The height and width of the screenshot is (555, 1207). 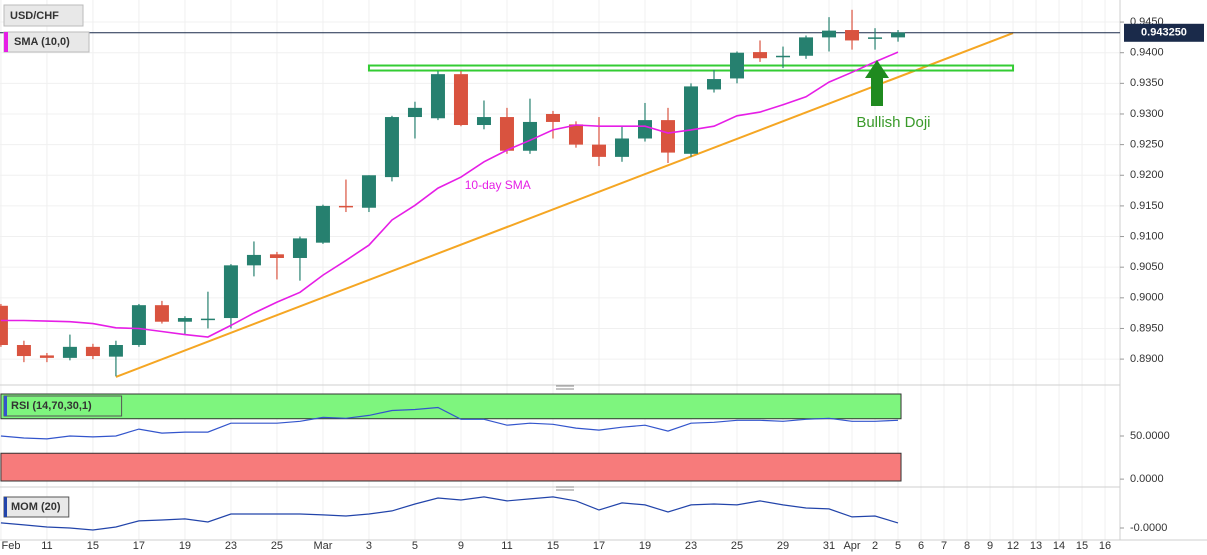 What do you see at coordinates (1013, 546) in the screenshot?
I see `x-tick-label: 12` at bounding box center [1013, 546].